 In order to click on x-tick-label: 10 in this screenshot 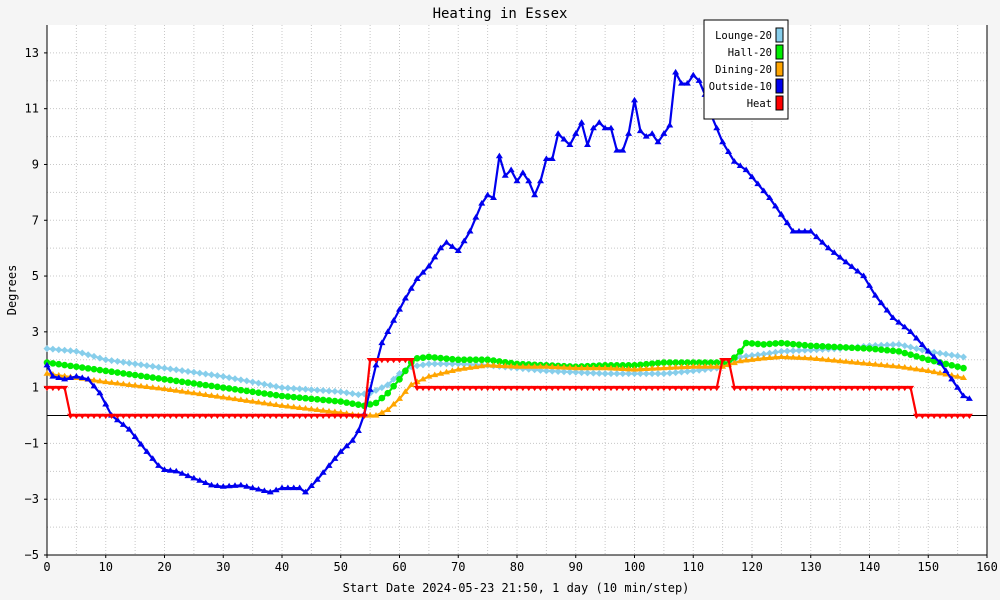, I will do `click(106, 567)`.